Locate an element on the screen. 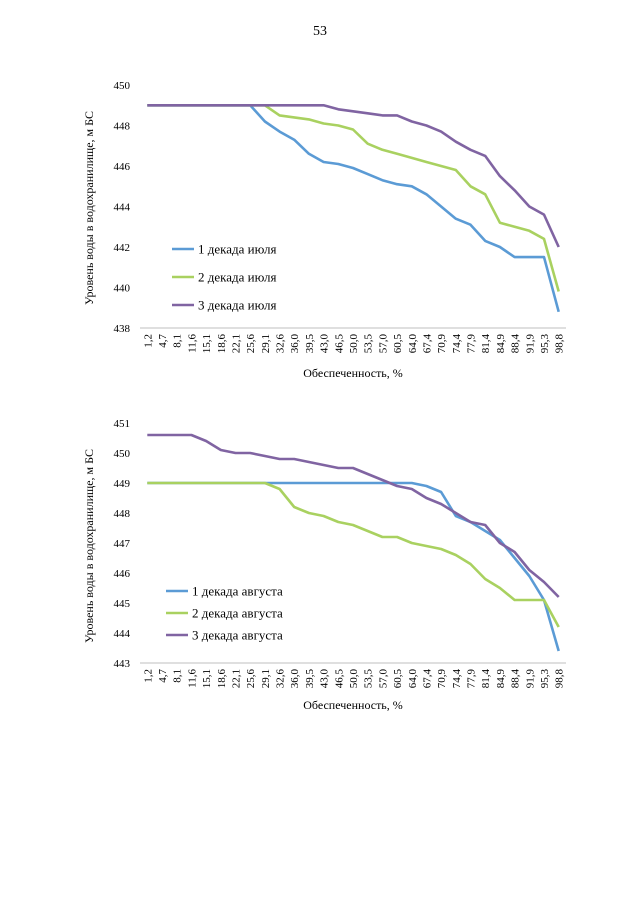  y-tick-label: 445 is located at coordinates (122, 604).